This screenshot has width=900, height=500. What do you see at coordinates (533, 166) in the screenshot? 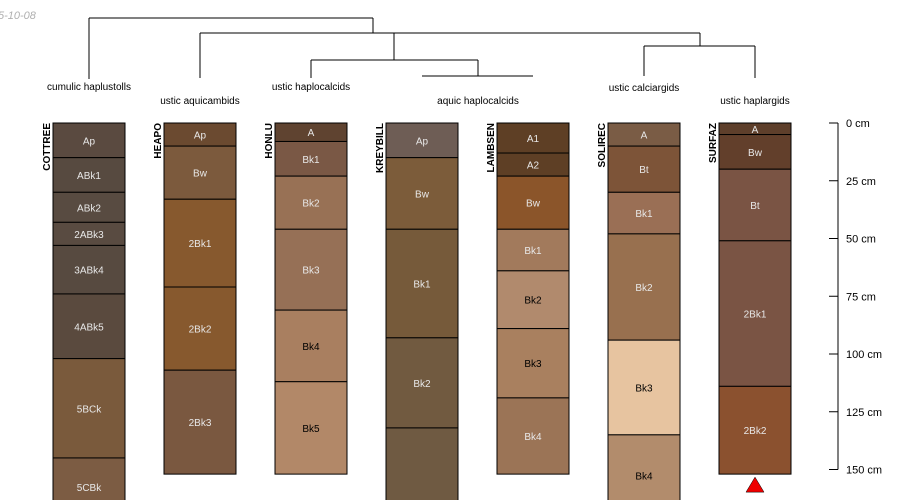
I see `horizon-label: A2` at bounding box center [533, 166].